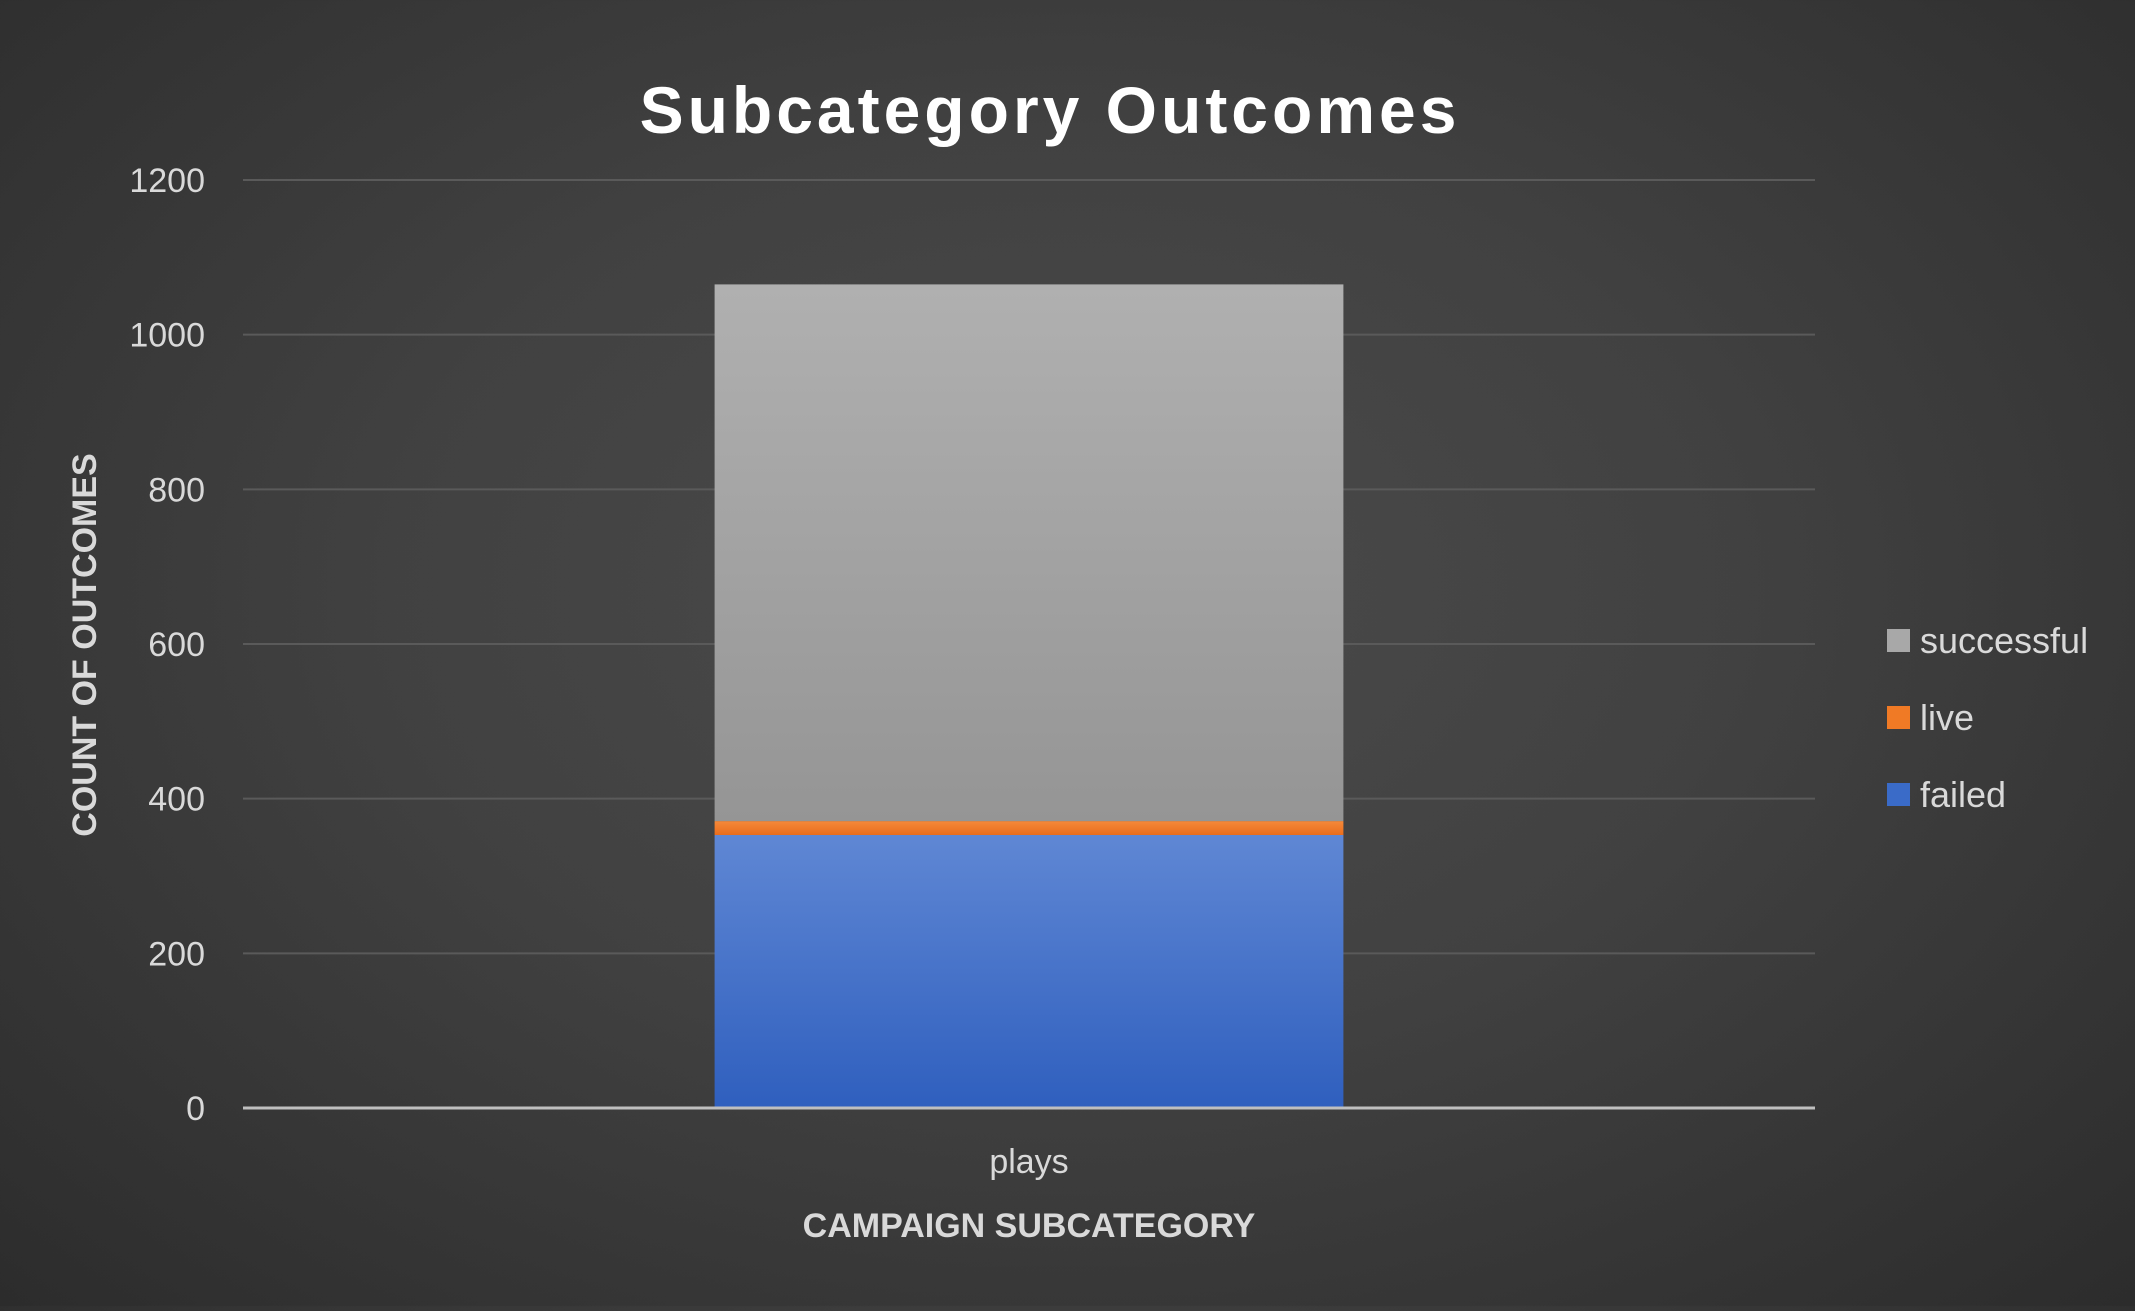 The height and width of the screenshot is (1311, 2135). I want to click on y-axis-ticks: 0 200 400 600 800 1000 1200, so click(167, 645).